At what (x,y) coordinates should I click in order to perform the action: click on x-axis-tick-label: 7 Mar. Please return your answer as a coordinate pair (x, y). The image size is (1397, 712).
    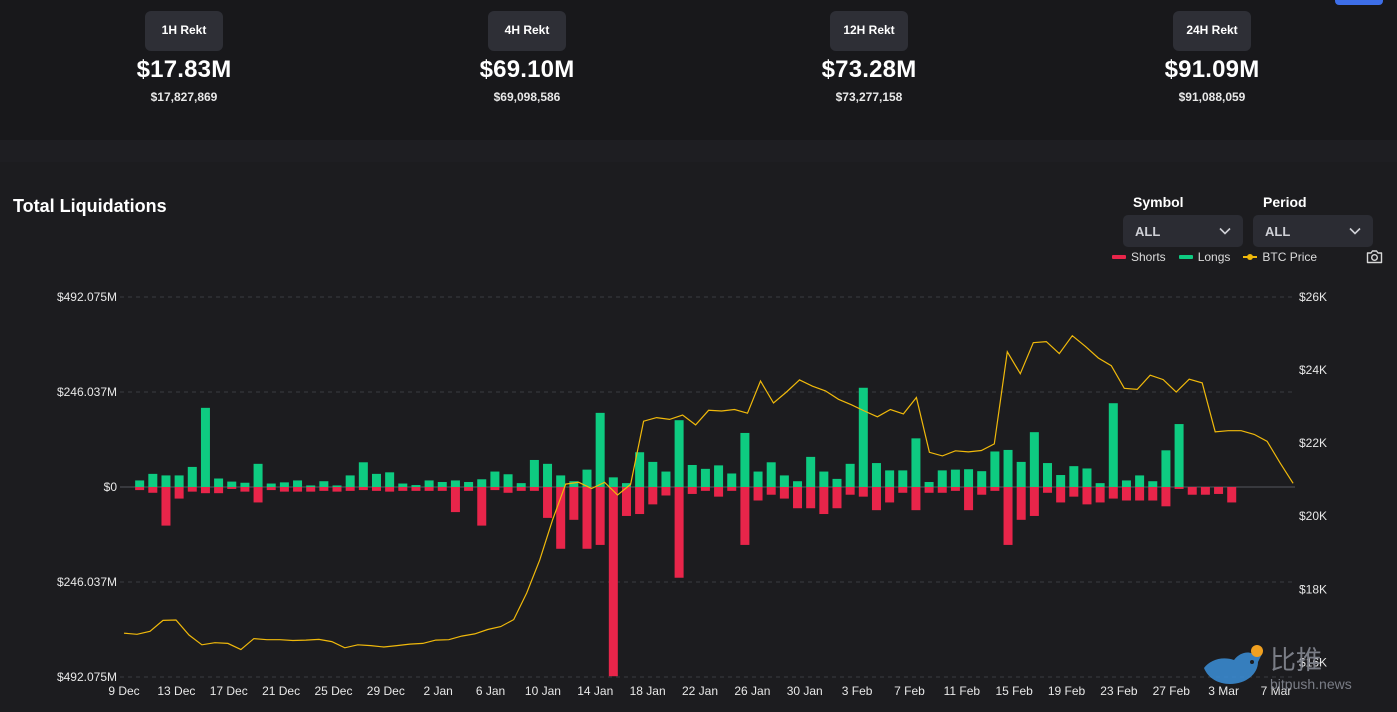
    Looking at the image, I should click on (1276, 691).